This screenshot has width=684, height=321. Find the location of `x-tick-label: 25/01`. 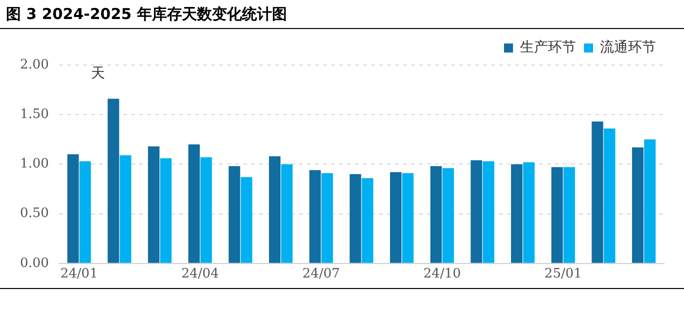

x-tick-label: 25/01 is located at coordinates (563, 274).